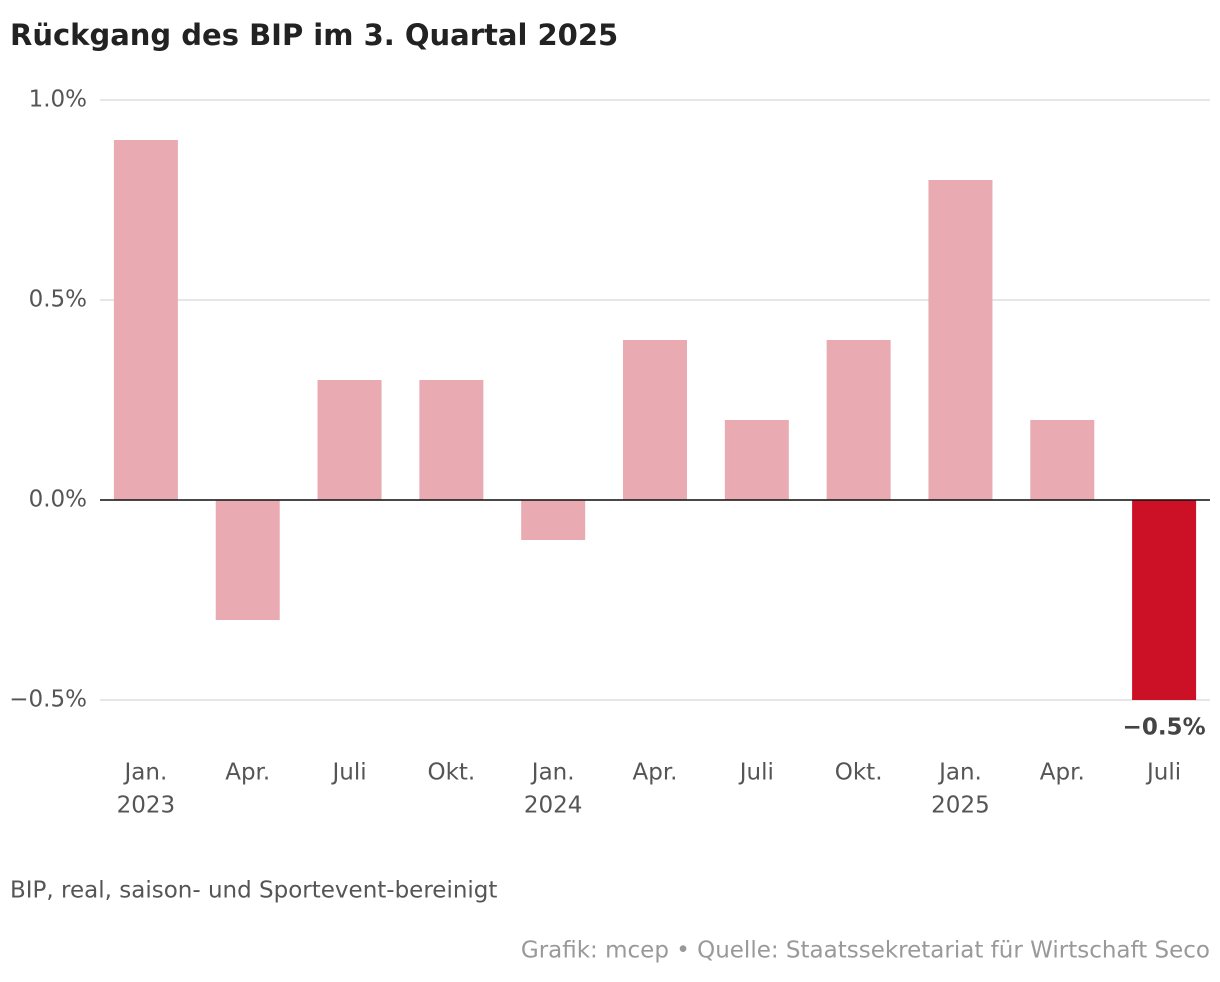  Describe the element at coordinates (58, 500) in the screenshot. I see `y-tick-label: 0.0%` at that location.